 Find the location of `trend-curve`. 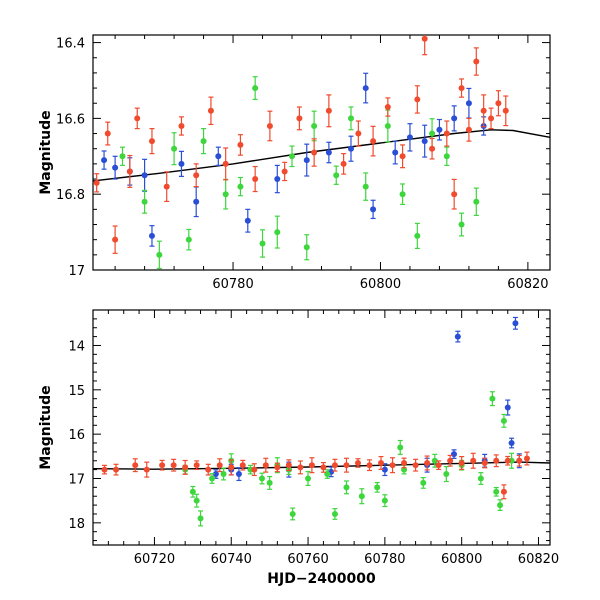

trend-curve is located at coordinates (321, 155).